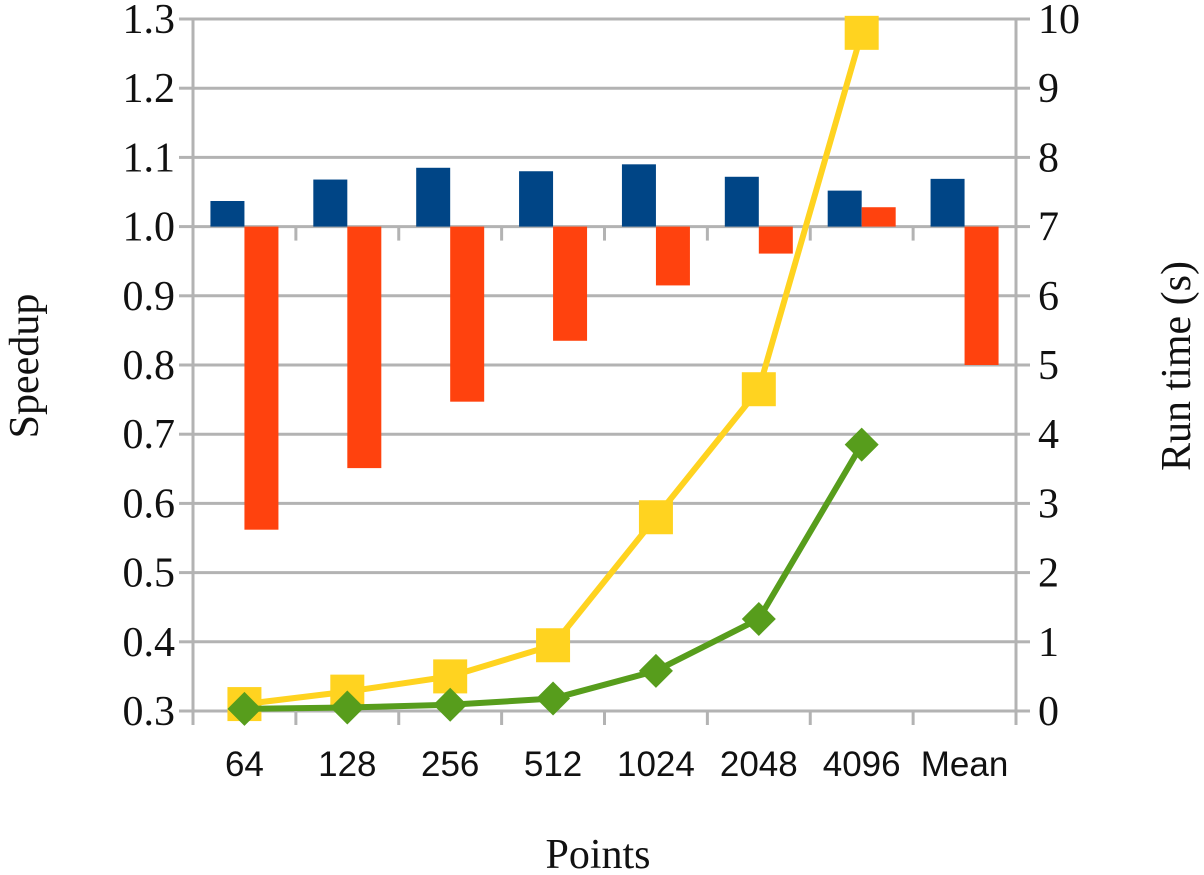 This screenshot has width=1204, height=875. I want to click on x-axis-ticks: 64 128 256 512 1024 2048 4096 Mean, so click(616, 764).